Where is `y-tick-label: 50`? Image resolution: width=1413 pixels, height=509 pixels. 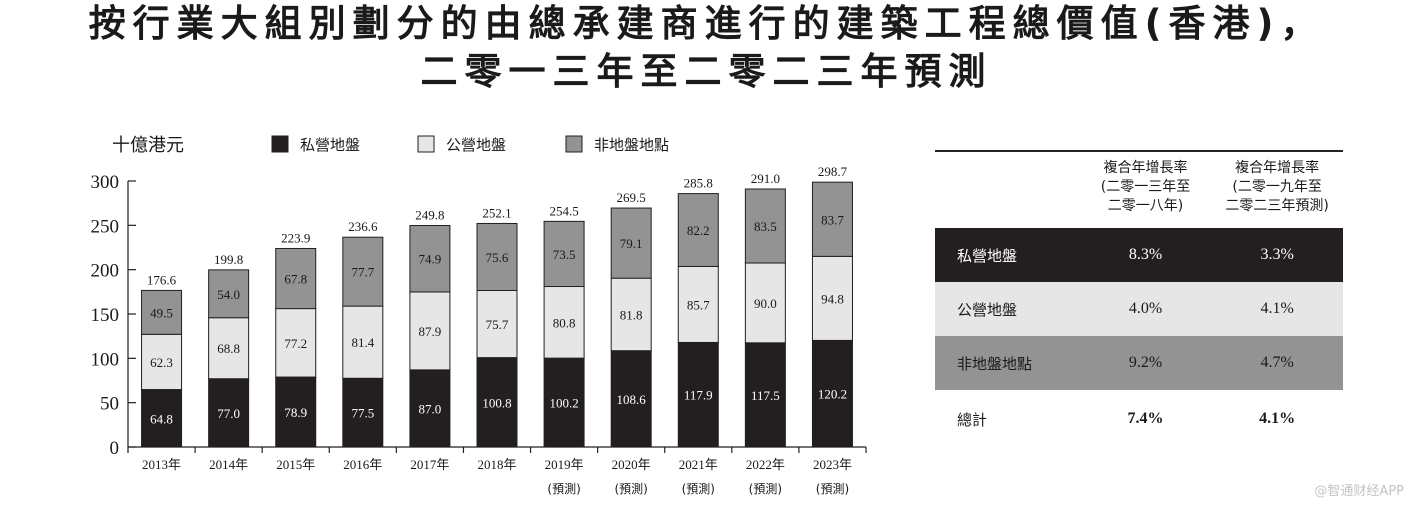
y-tick-label: 50 is located at coordinates (109, 404).